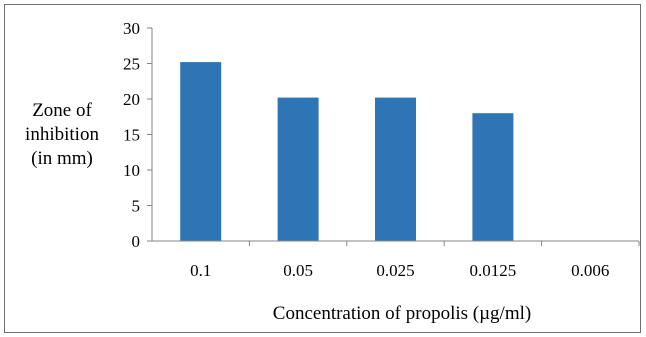 The height and width of the screenshot is (337, 646). Describe the element at coordinates (131, 99) in the screenshot. I see `y-tick-label-20: 20` at that location.